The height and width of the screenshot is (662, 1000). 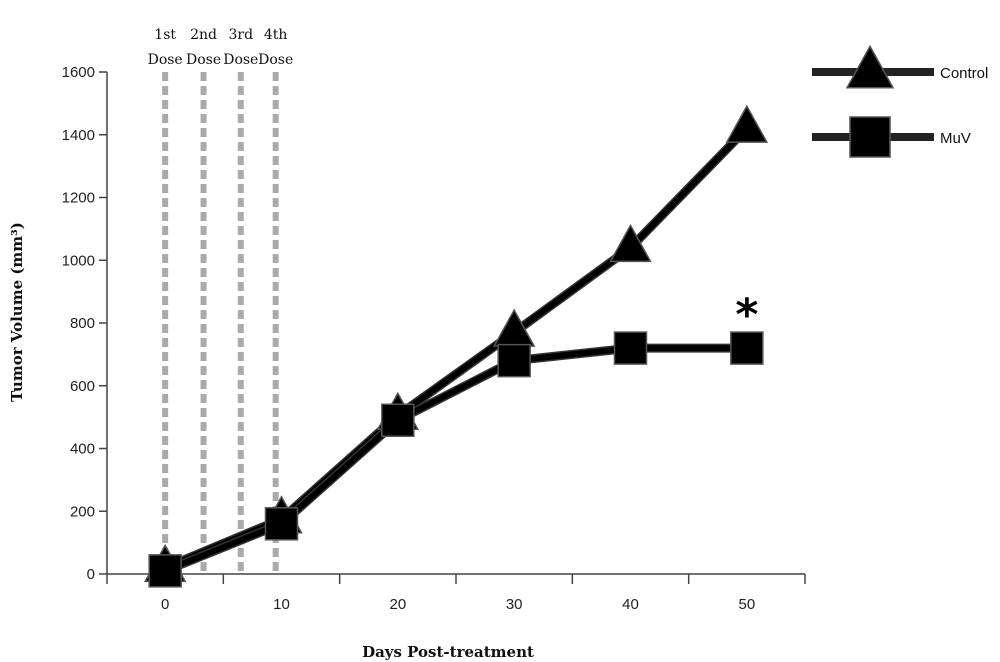 I want to click on dose-label-3-line2: Dose, so click(x=240, y=60).